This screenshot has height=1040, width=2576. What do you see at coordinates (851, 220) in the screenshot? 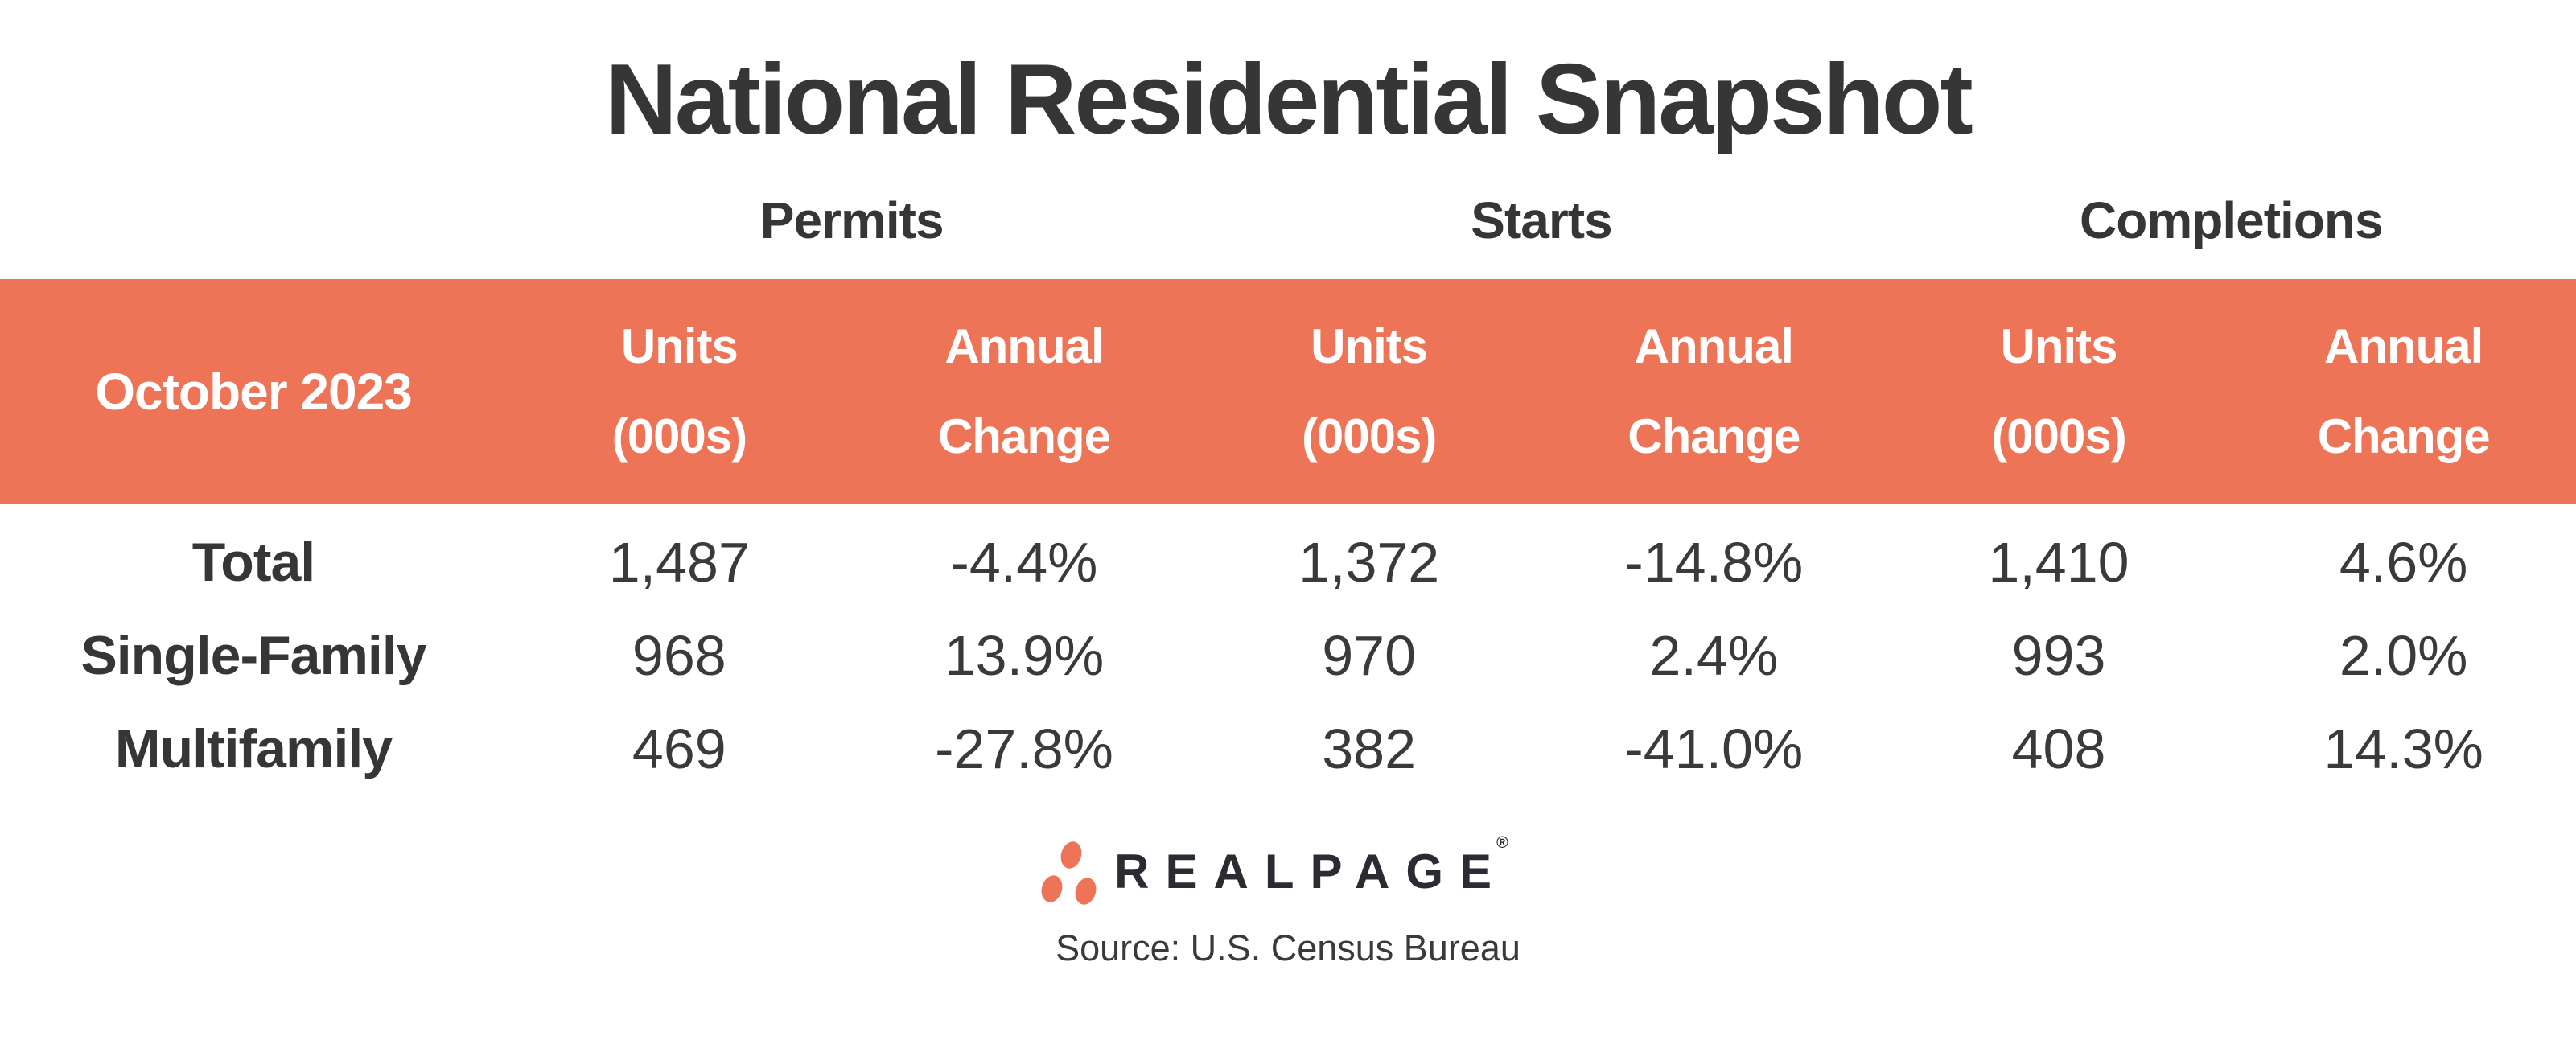
I see `section-header-permits: Permits` at bounding box center [851, 220].